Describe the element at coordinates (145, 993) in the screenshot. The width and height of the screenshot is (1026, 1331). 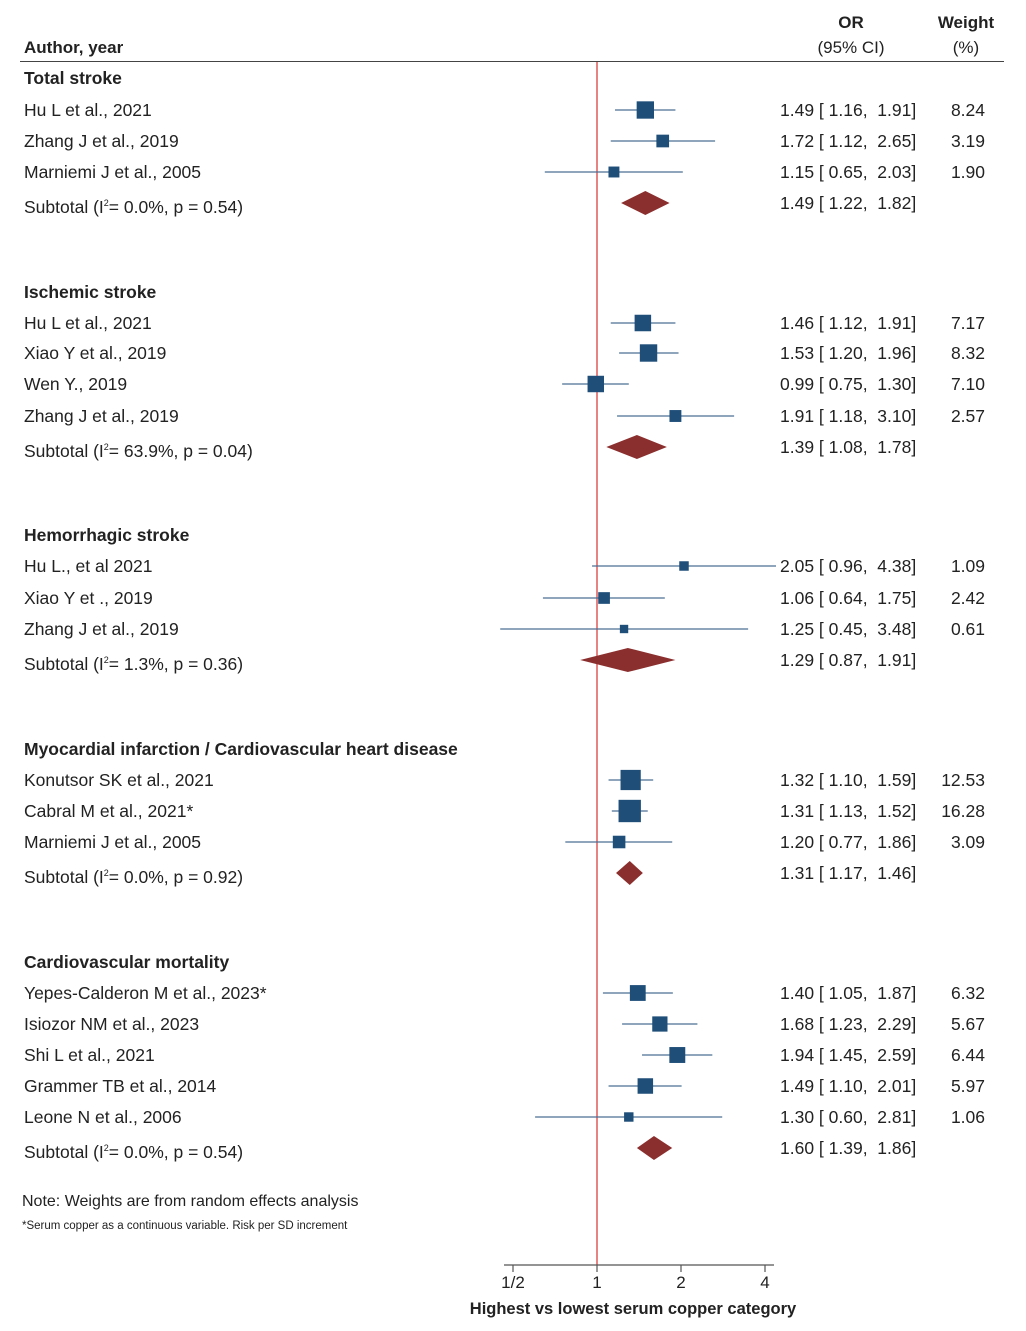
I see `study-label: Yepes-Calderon M et al., 2023*` at that location.